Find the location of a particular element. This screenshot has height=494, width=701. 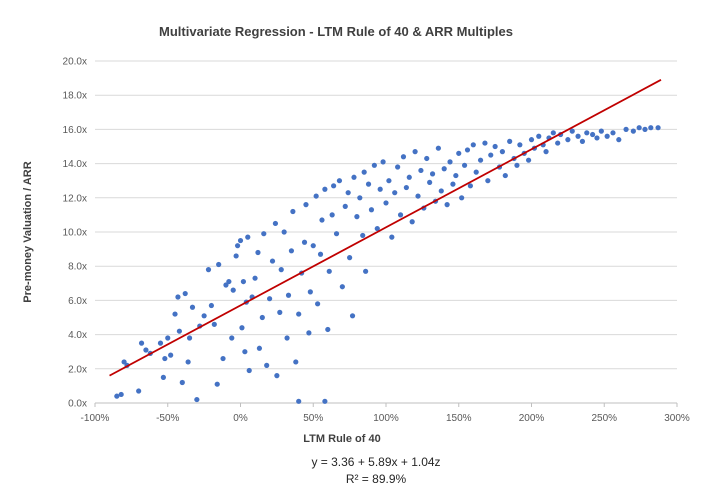

y-tick-label: 12.0x is located at coordinates (75, 198).